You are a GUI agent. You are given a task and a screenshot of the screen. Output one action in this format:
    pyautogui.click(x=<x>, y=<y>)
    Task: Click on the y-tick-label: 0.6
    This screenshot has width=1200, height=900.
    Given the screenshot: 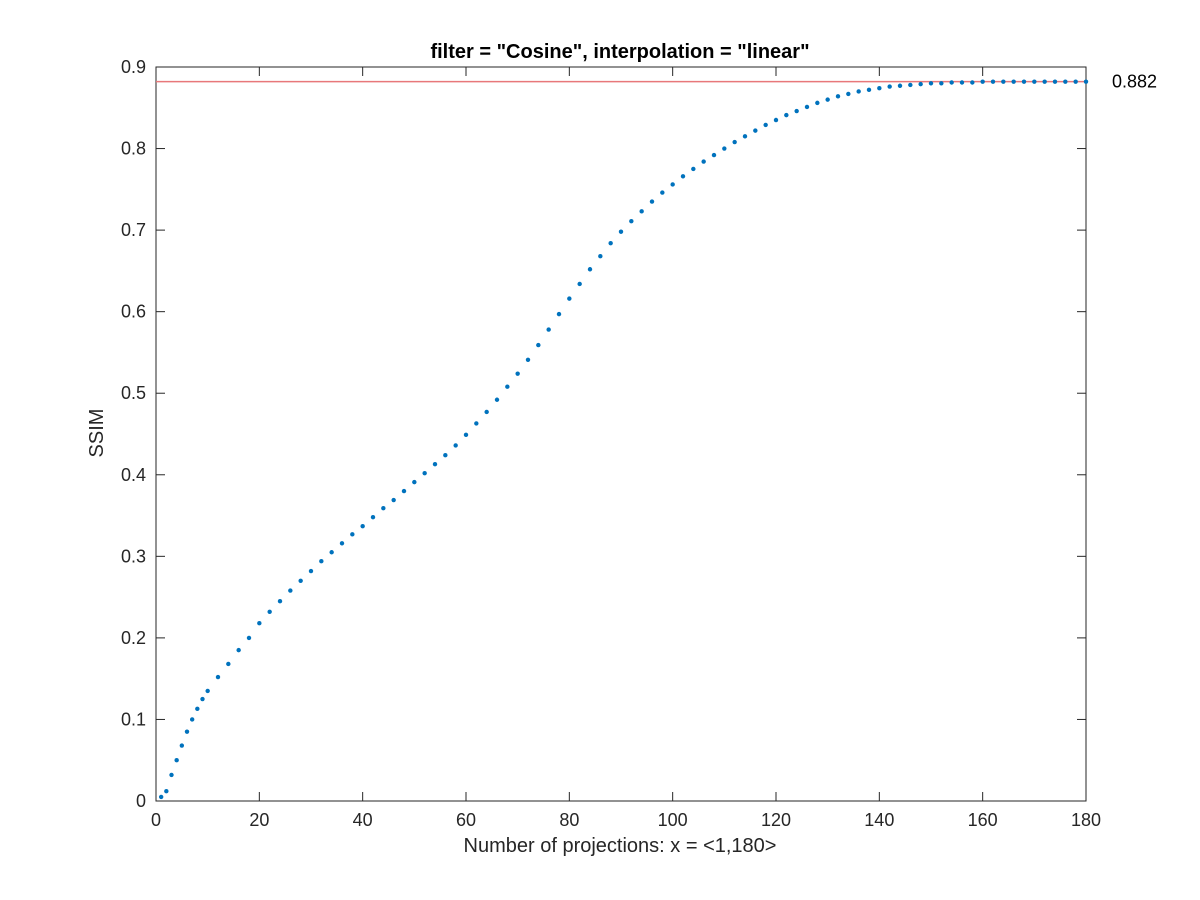 What is the action you would take?
    pyautogui.click(x=133, y=312)
    